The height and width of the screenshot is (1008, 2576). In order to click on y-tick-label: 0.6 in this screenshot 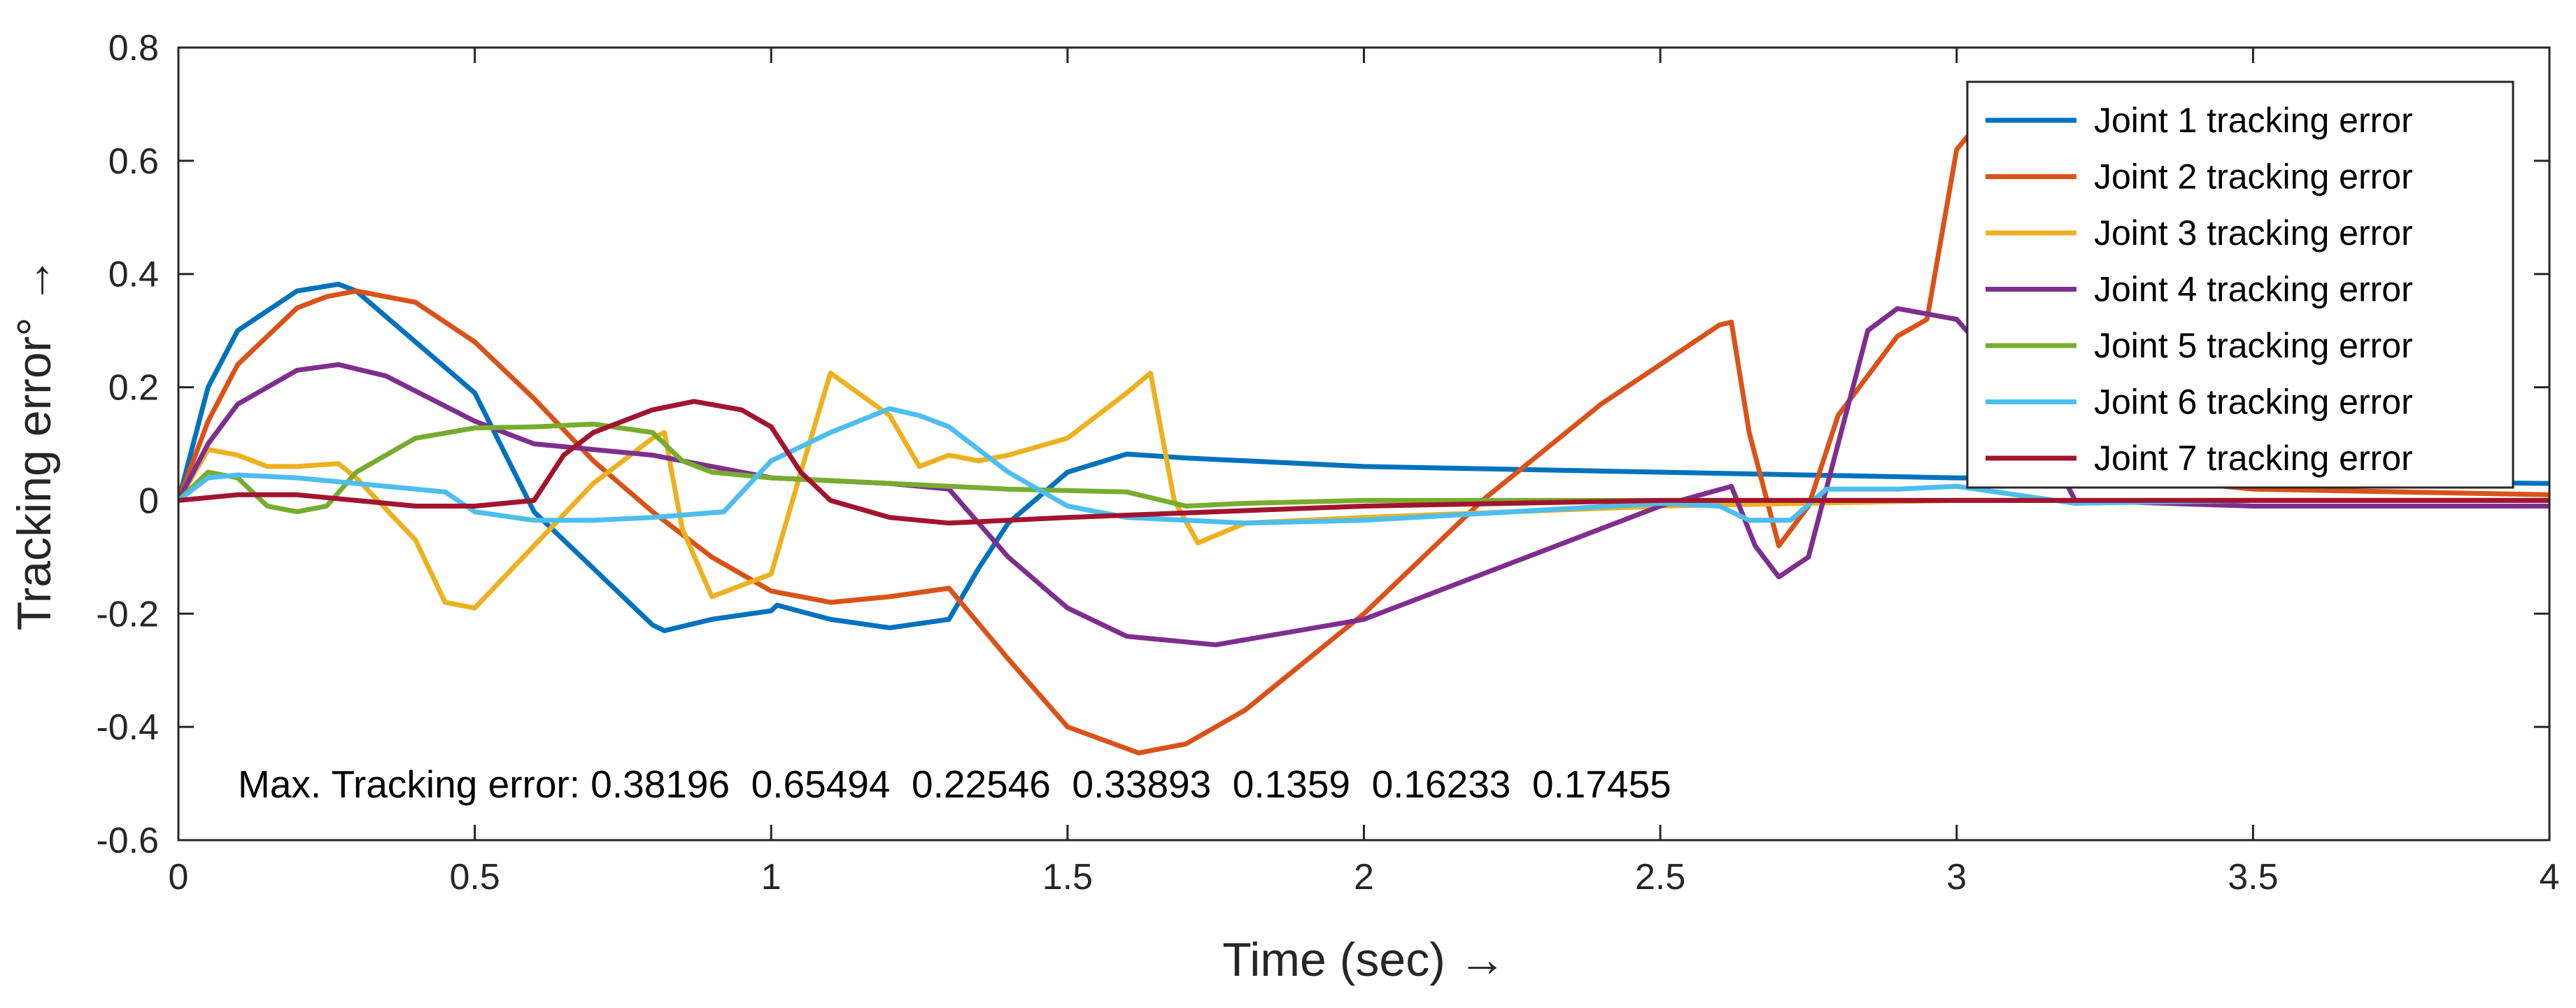, I will do `click(133, 161)`.